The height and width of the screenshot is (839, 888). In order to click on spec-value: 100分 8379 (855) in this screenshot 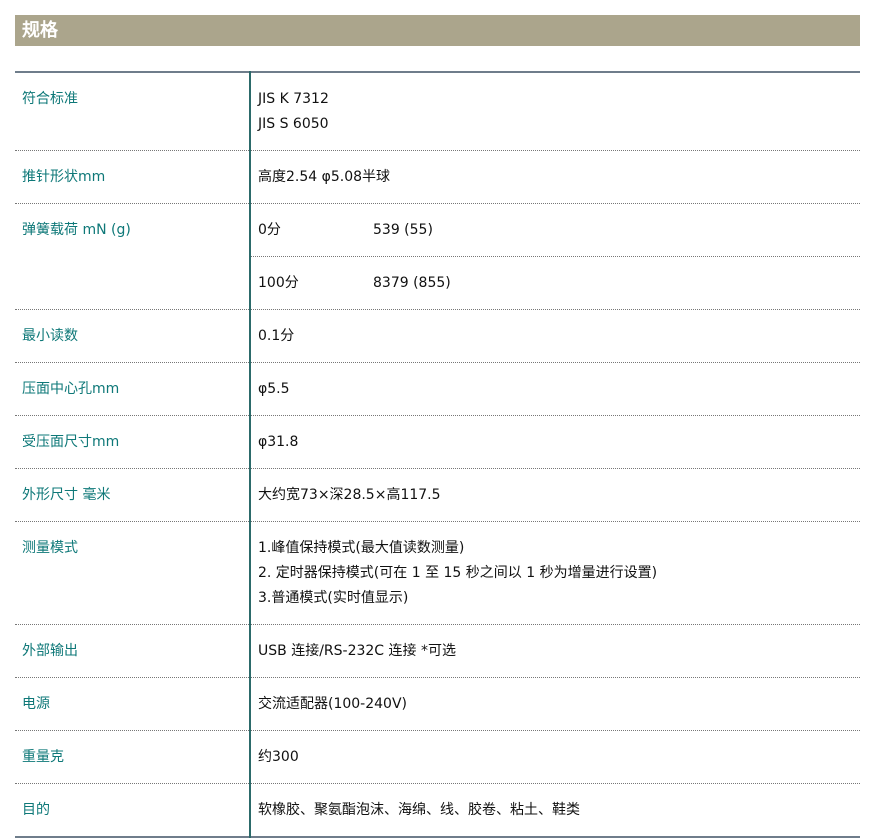, I will do `click(555, 283)`.